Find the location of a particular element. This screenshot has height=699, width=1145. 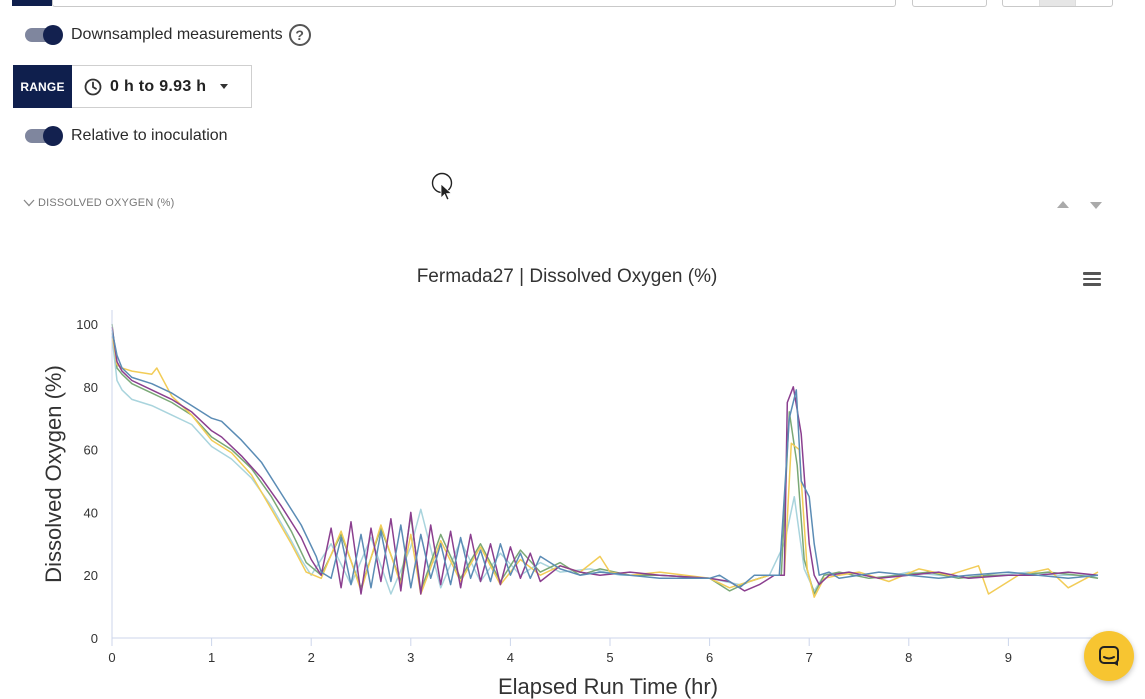

top-toolbar is located at coordinates (572, 4).